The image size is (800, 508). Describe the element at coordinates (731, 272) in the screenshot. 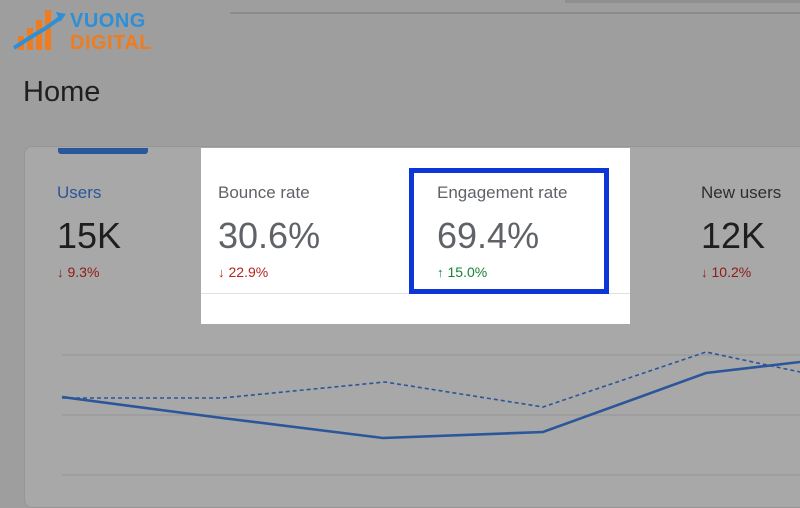

I see `metric-change-value-new-users: 10.2%` at that location.